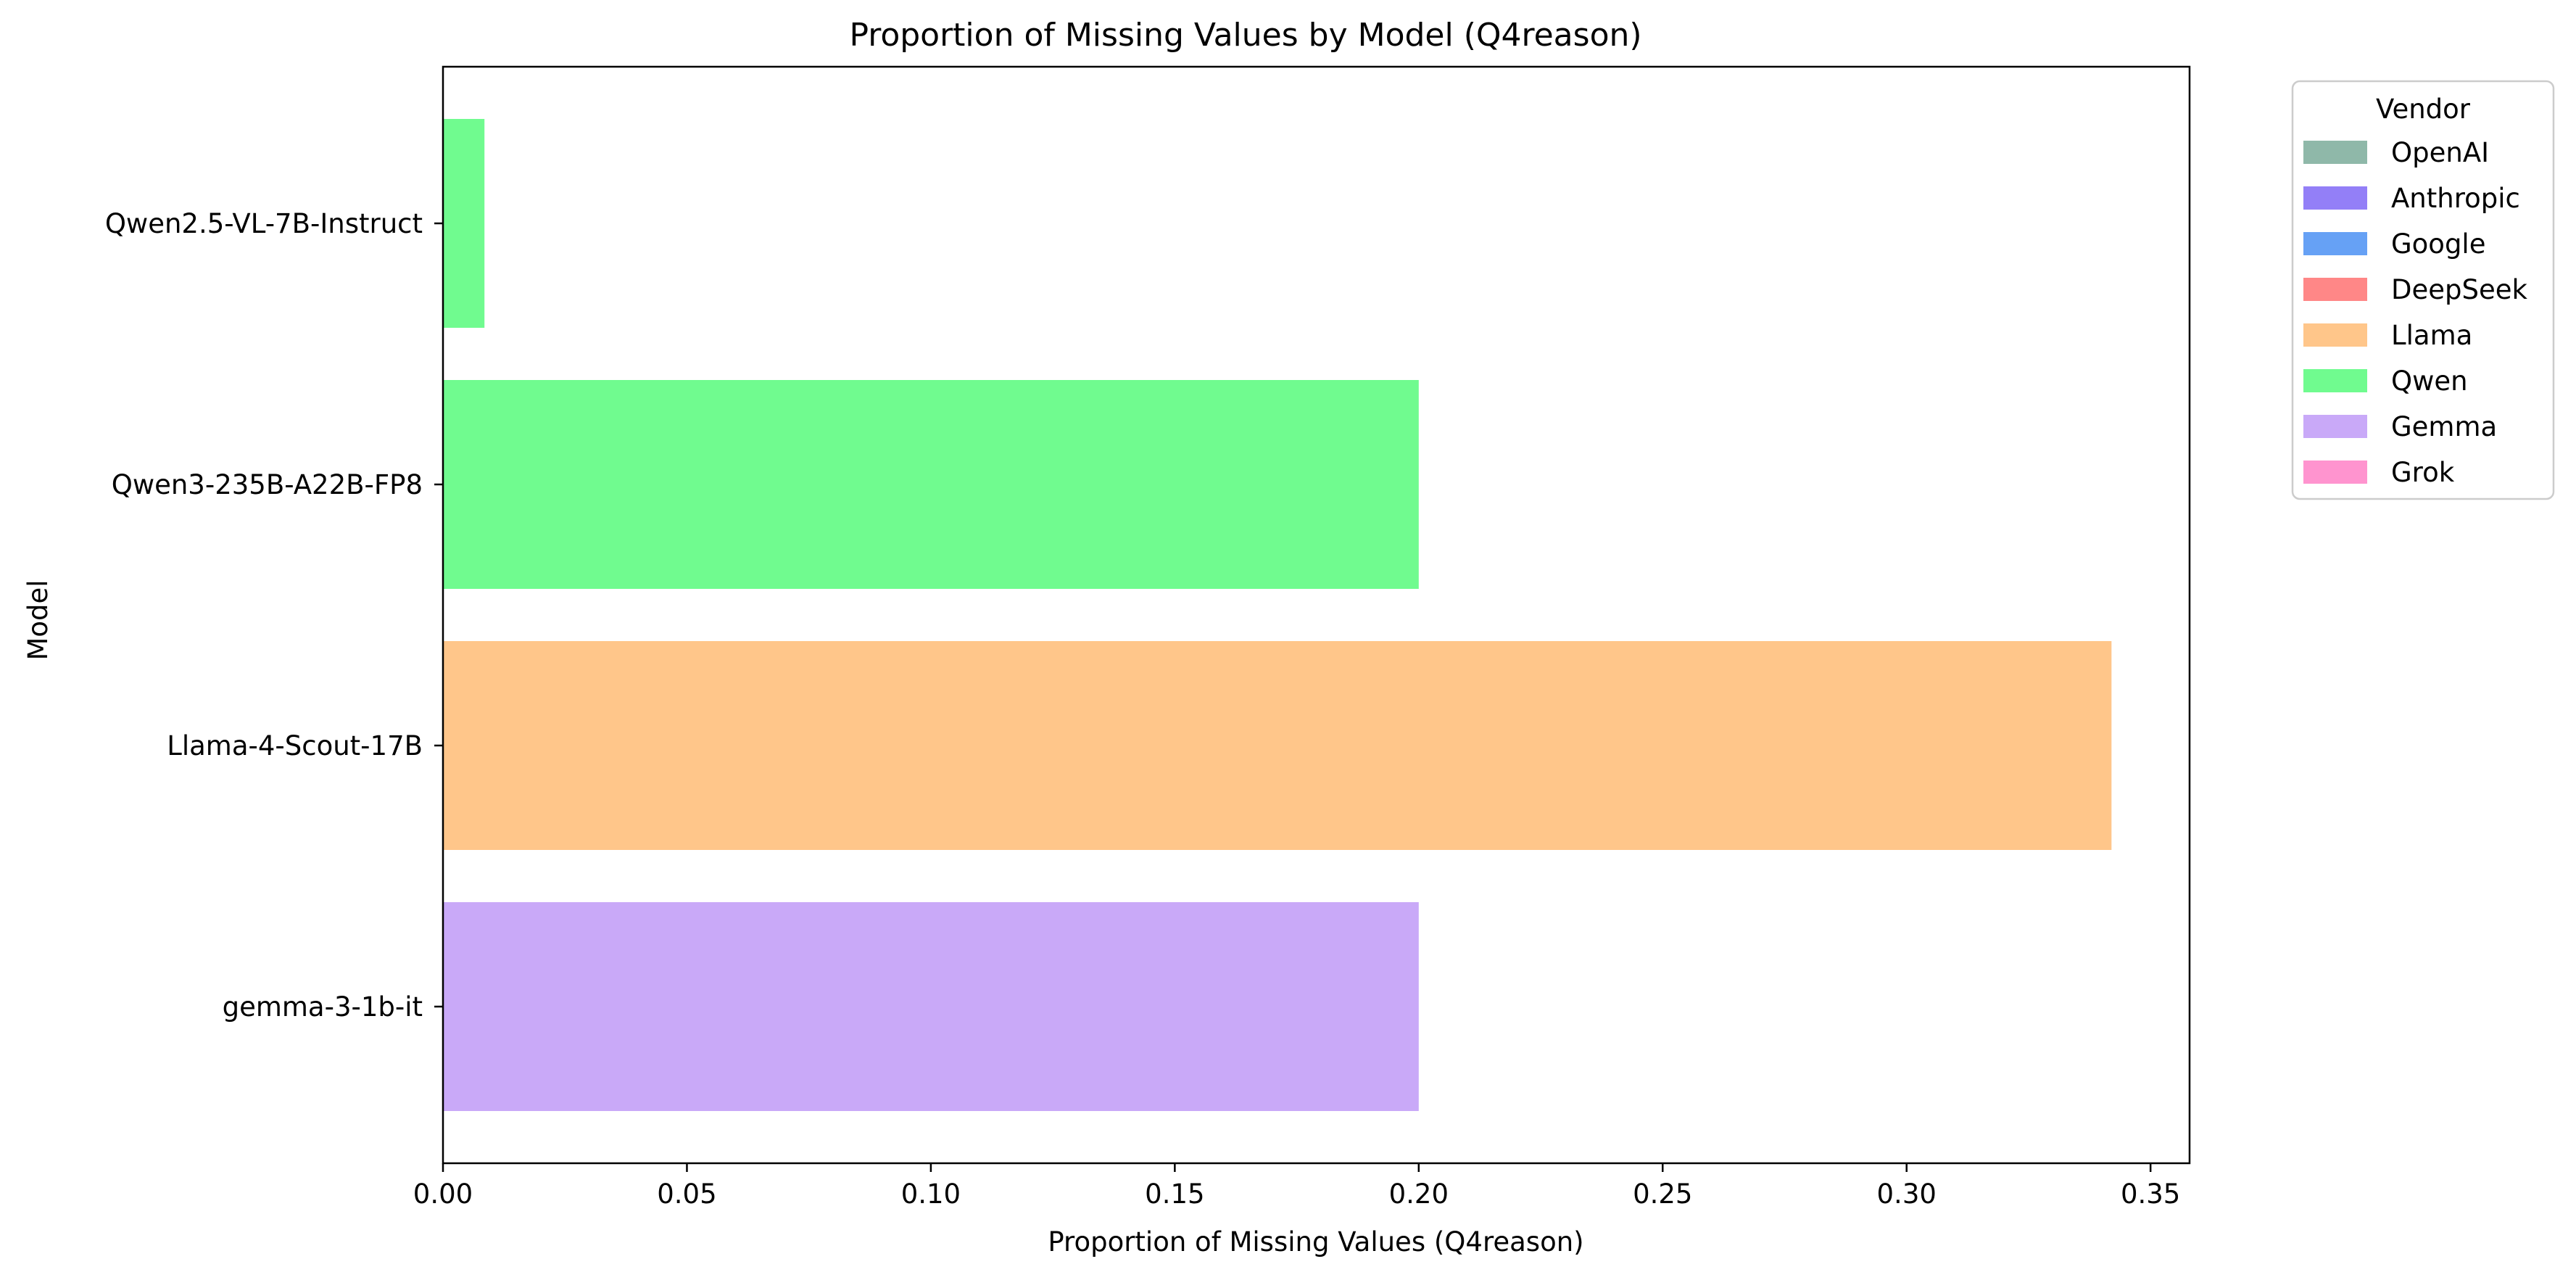 The height and width of the screenshot is (1280, 2576). What do you see at coordinates (2440, 152) in the screenshot?
I see `legend-label-openai: OpenAI` at bounding box center [2440, 152].